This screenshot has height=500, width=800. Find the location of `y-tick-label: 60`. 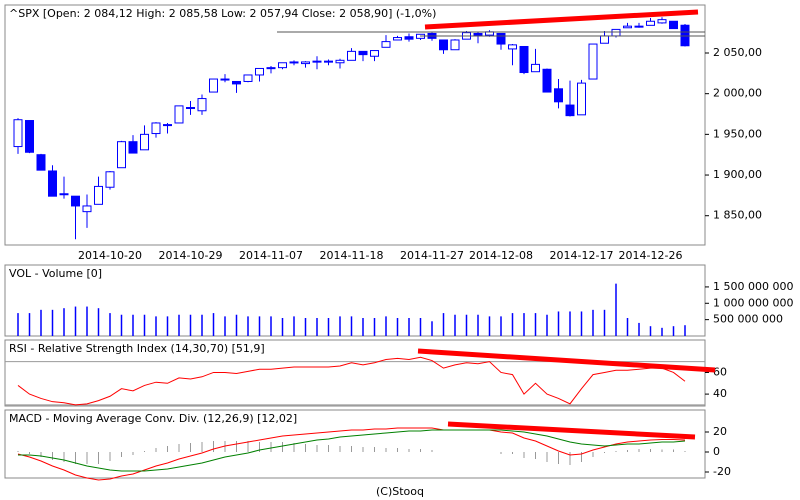

y-tick-label: 60 is located at coordinates (720, 371).